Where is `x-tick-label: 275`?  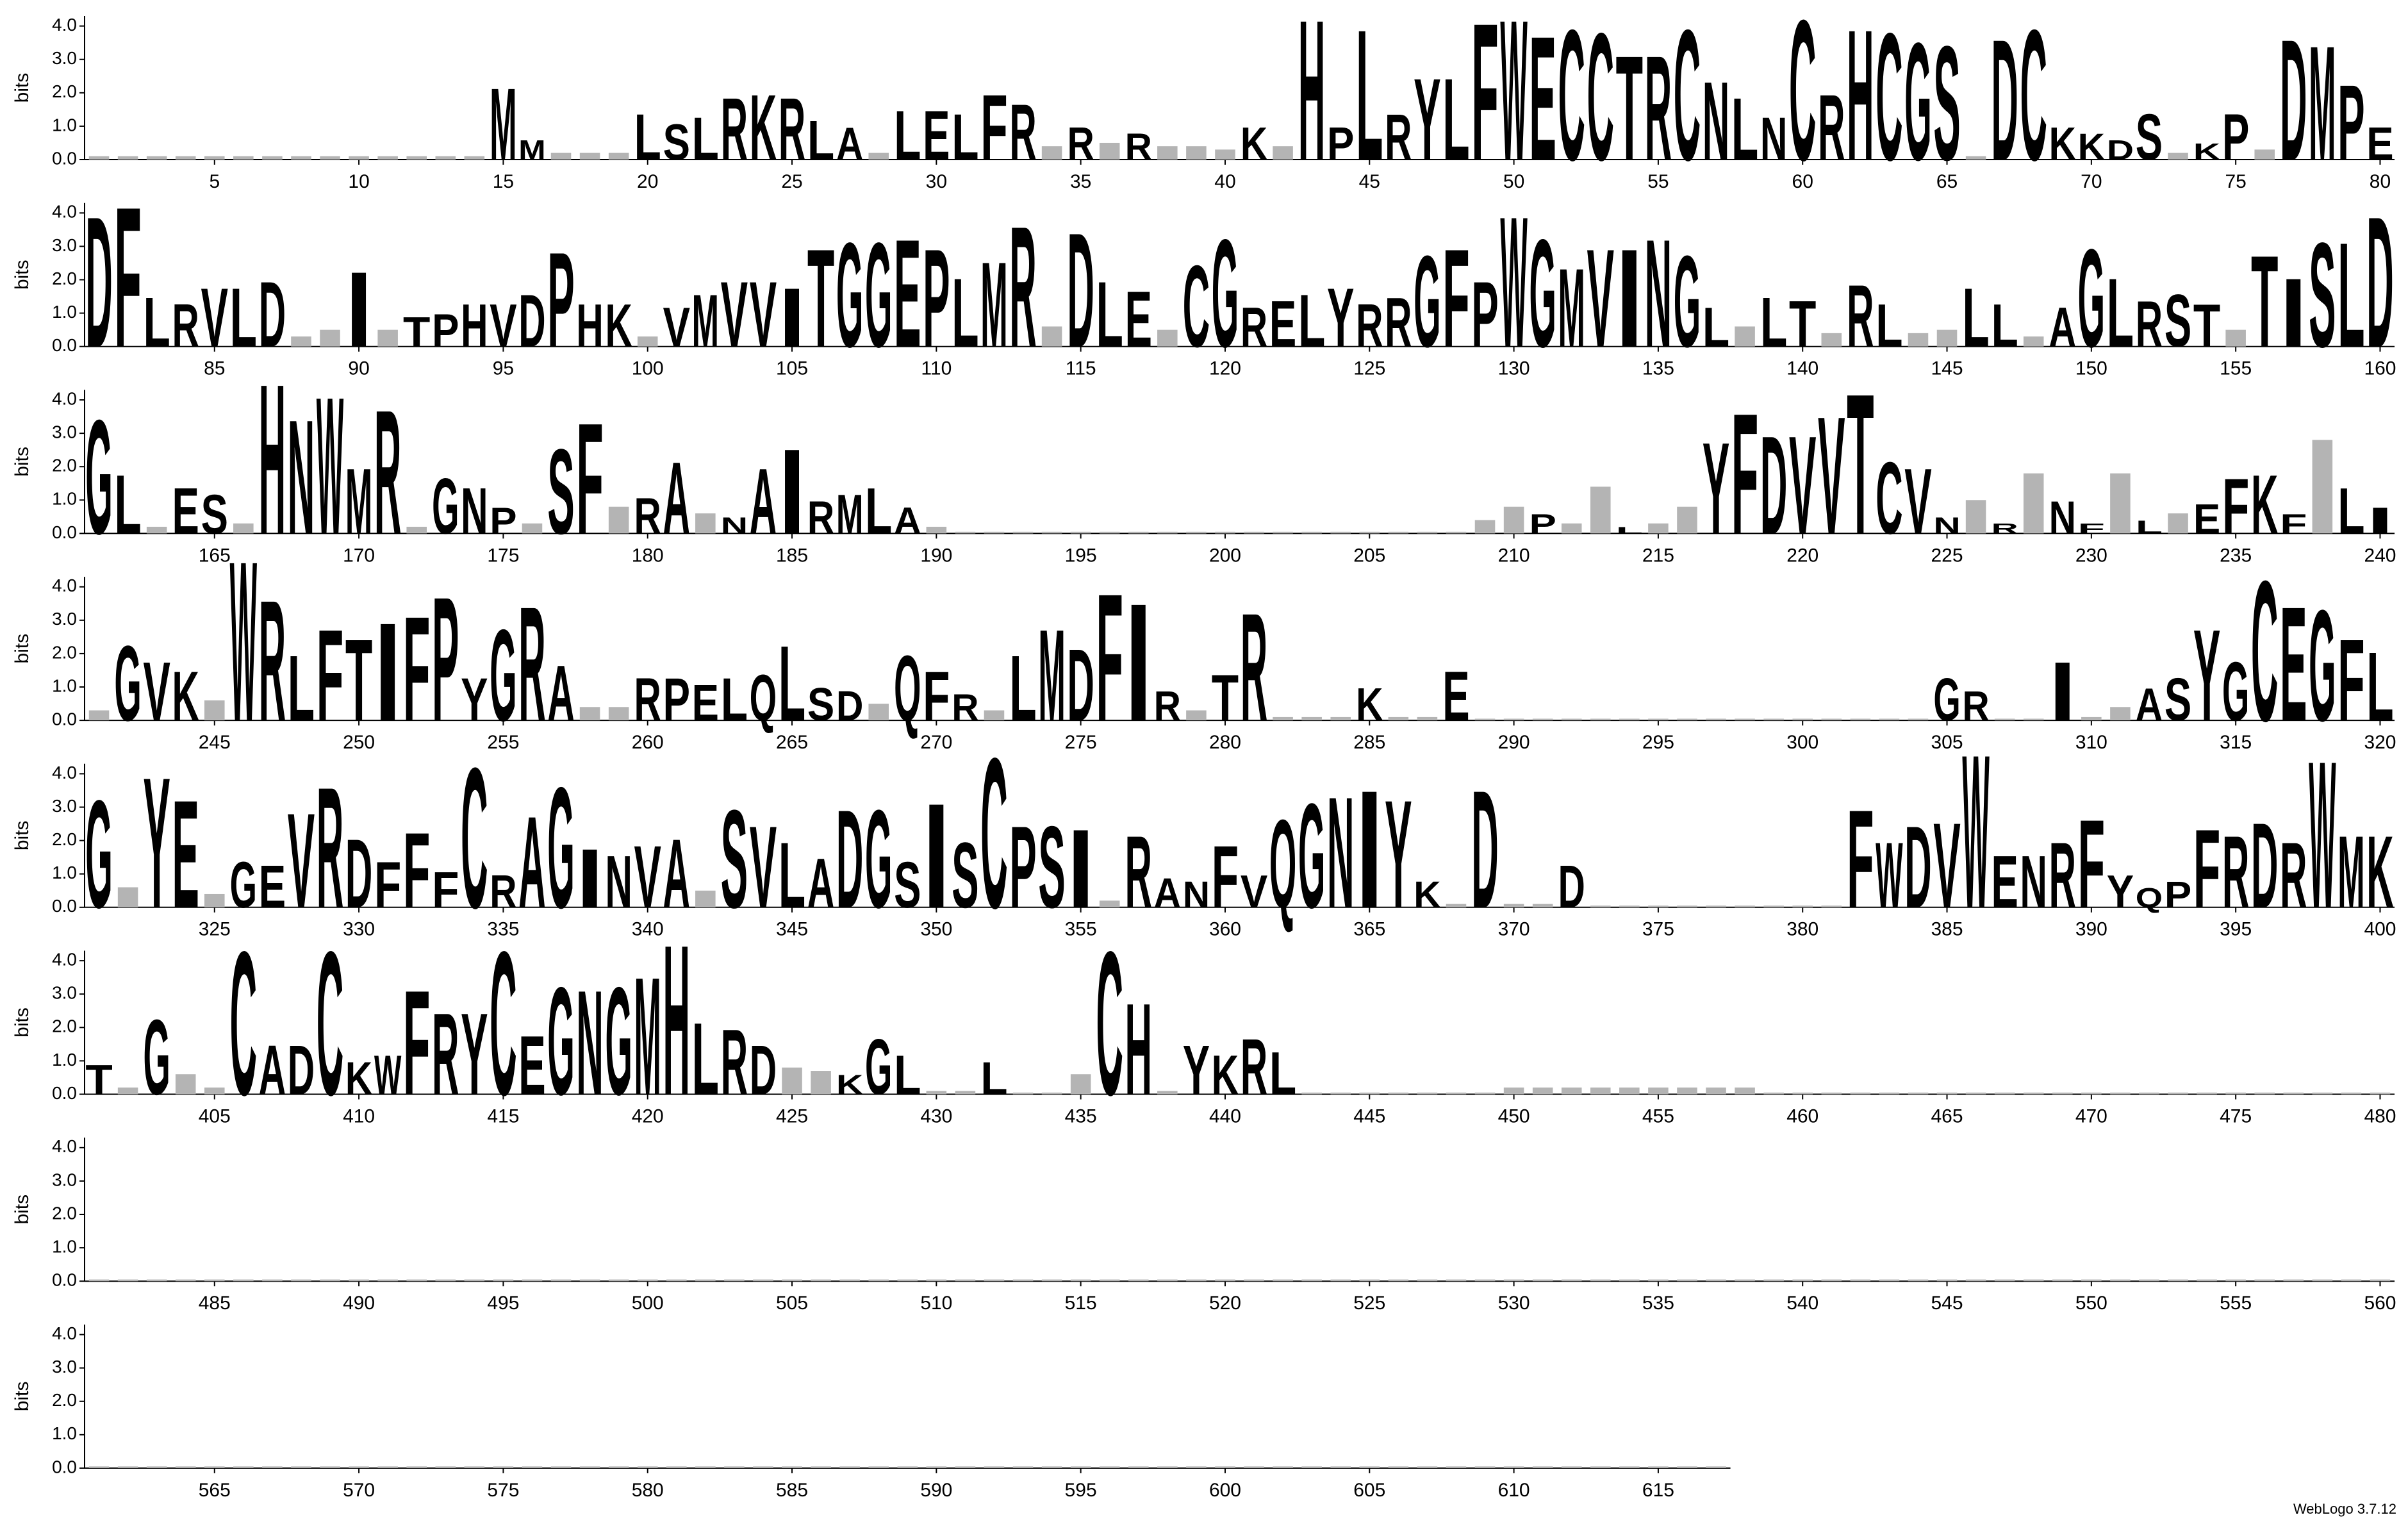 x-tick-label: 275 is located at coordinates (1081, 742).